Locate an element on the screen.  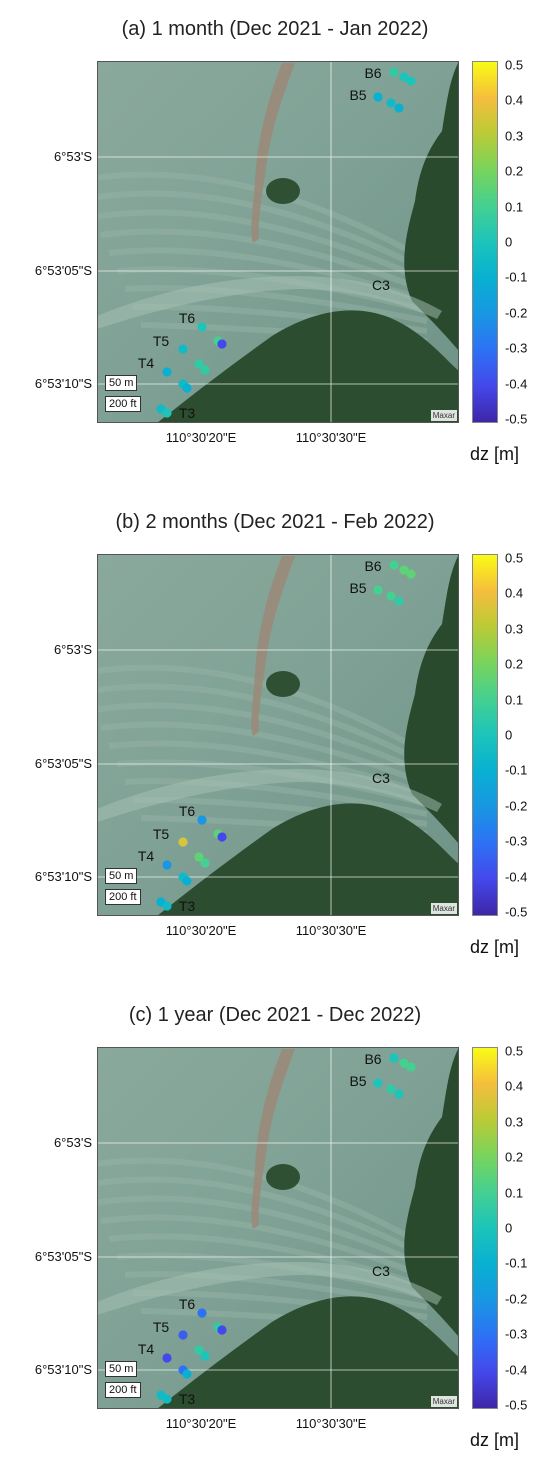
panel-title: (b) 2 months (Dec 2021 - Feb 2022) is located at coordinates (275, 522).